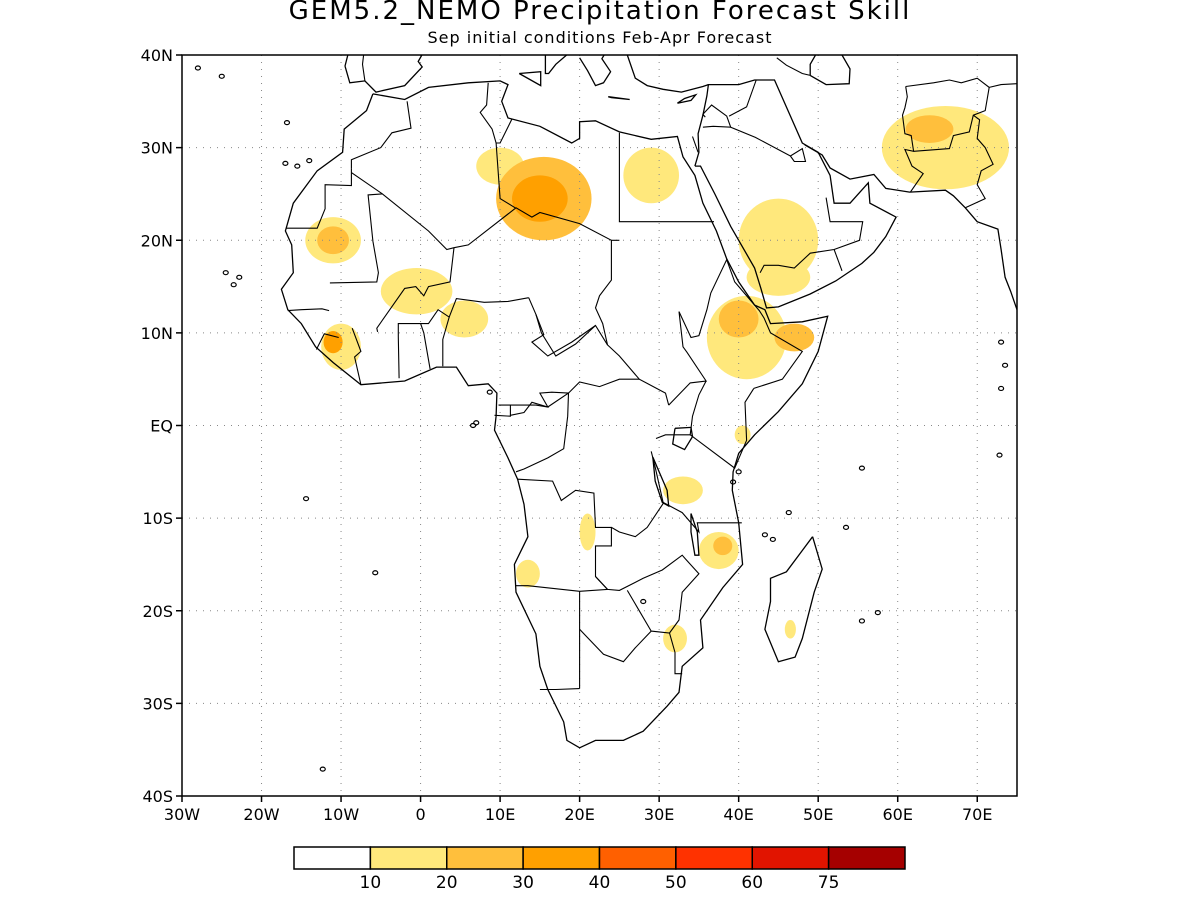 This screenshot has height=900, width=1200. Describe the element at coordinates (341, 814) in the screenshot. I see `lon-tick-label: 10W` at that location.